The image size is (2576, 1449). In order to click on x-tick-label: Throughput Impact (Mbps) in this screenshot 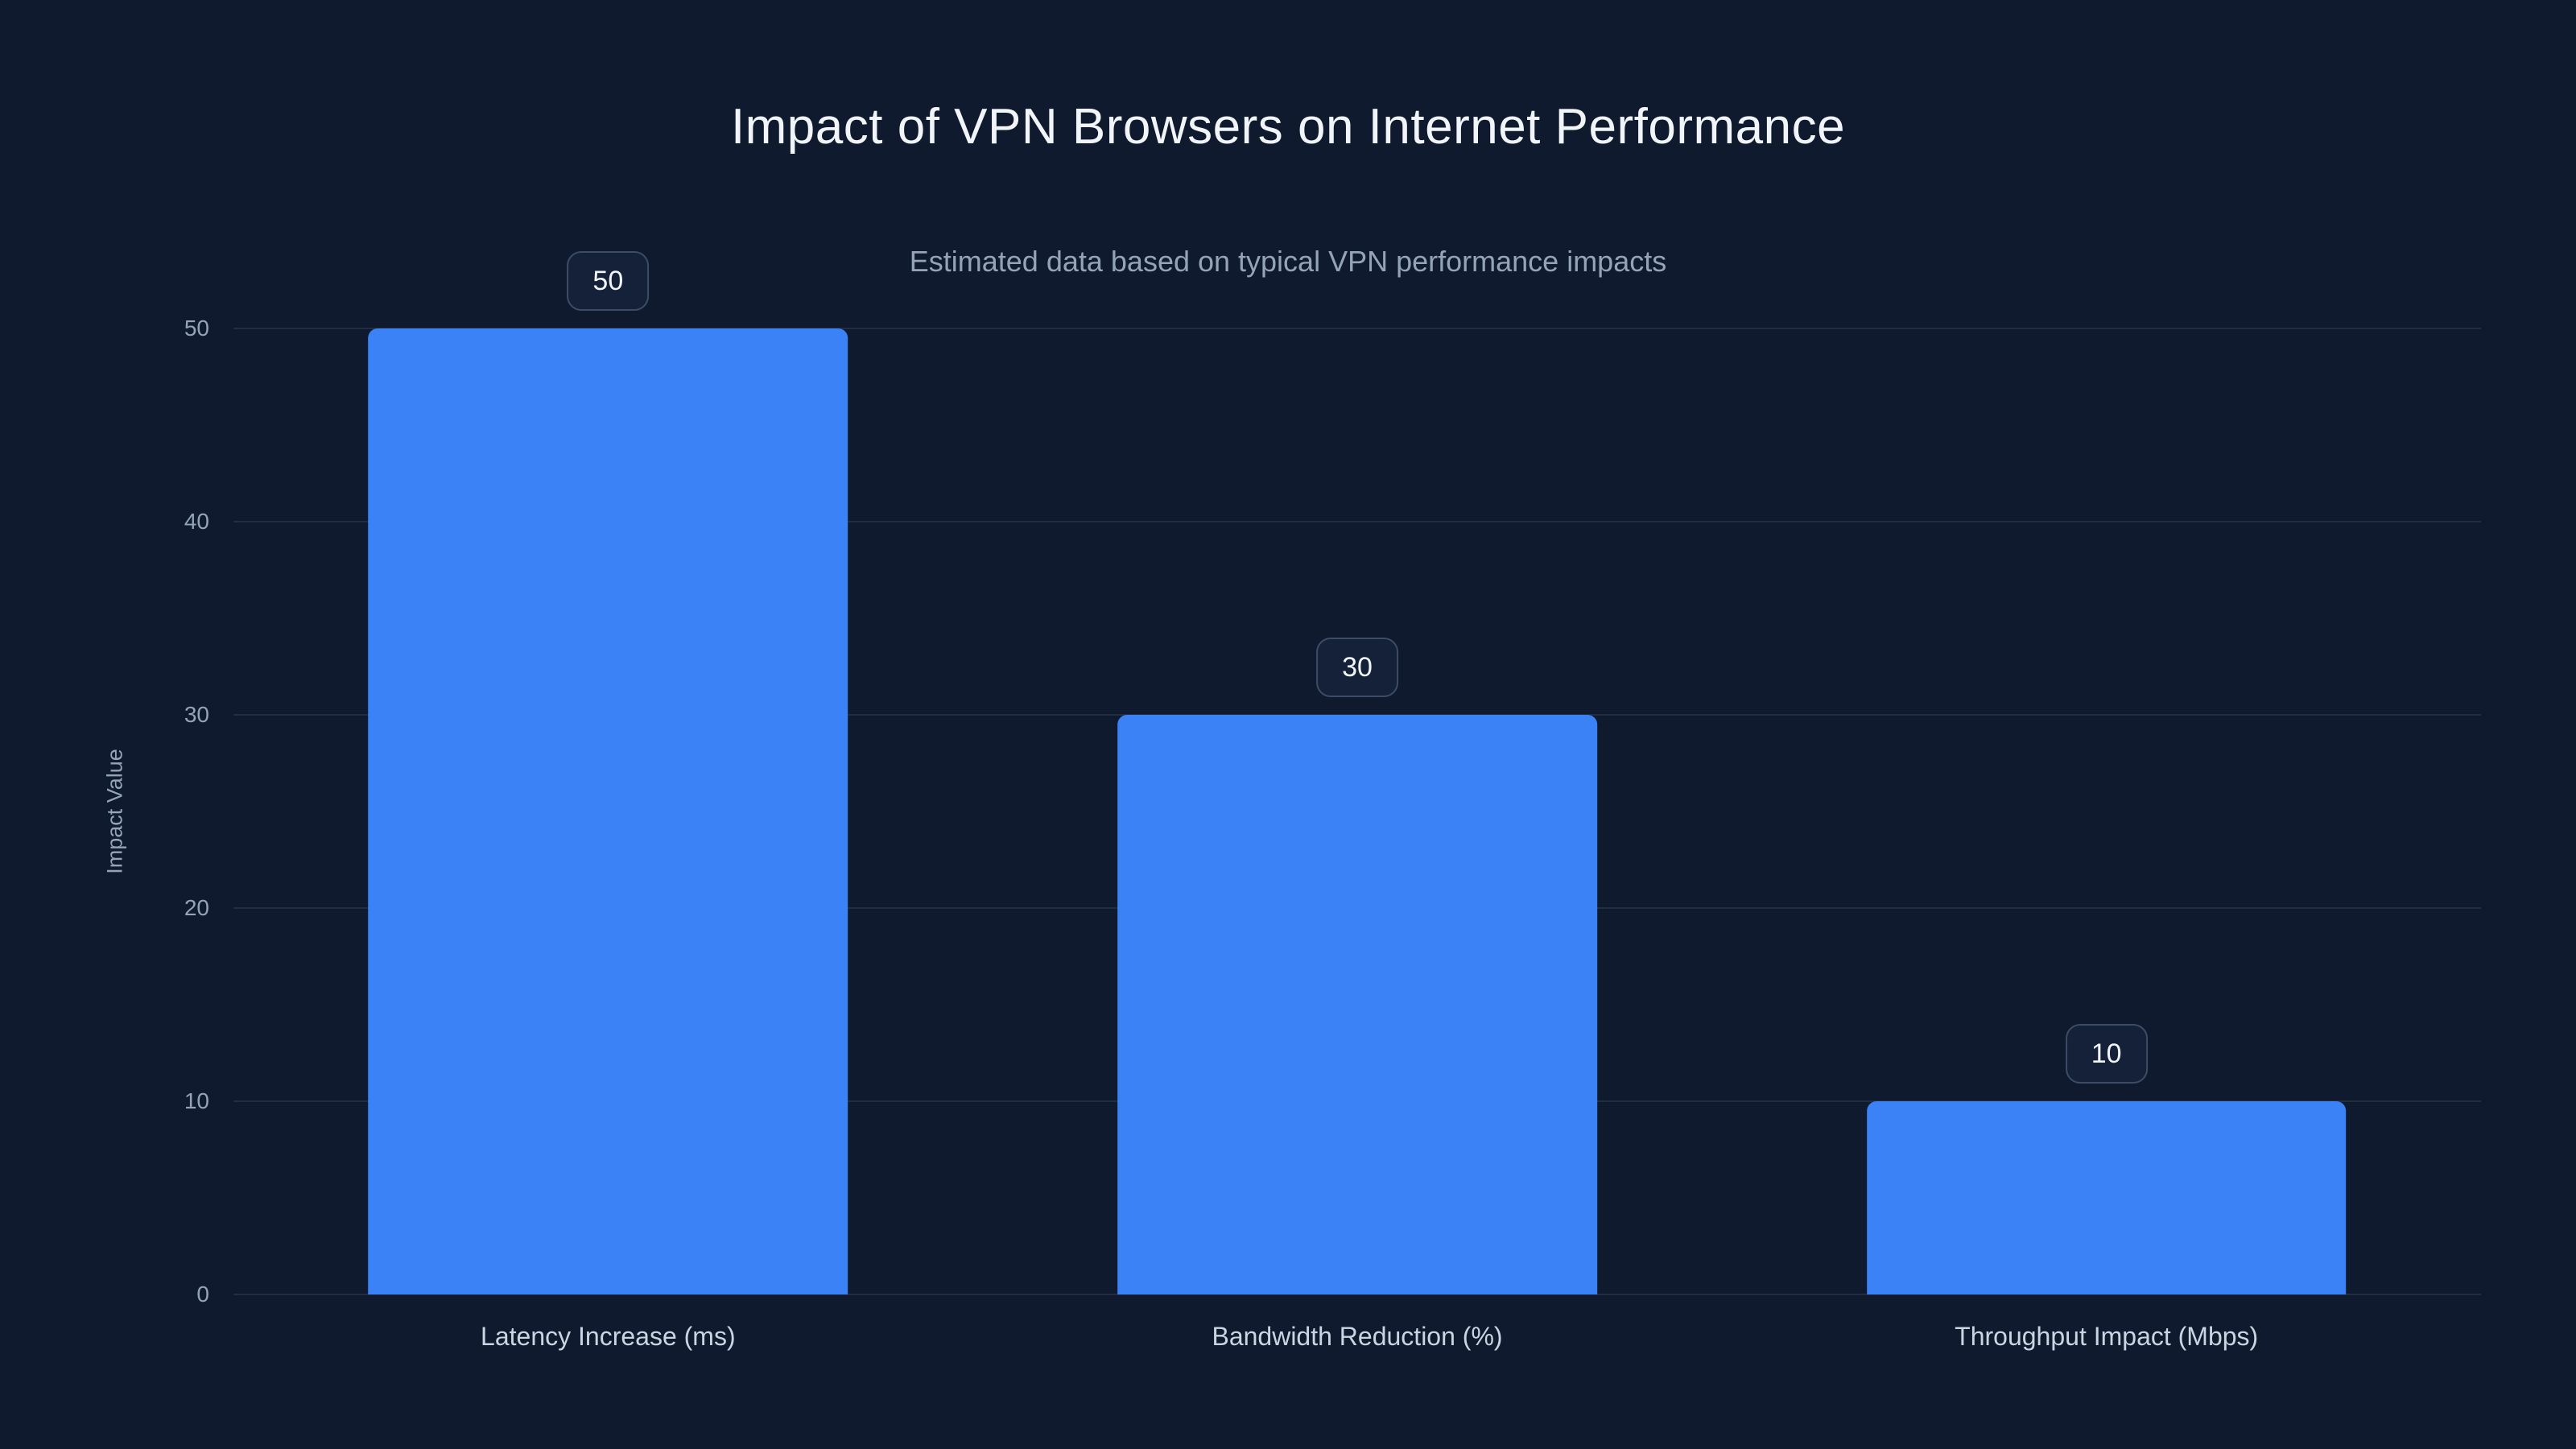, I will do `click(2107, 1336)`.